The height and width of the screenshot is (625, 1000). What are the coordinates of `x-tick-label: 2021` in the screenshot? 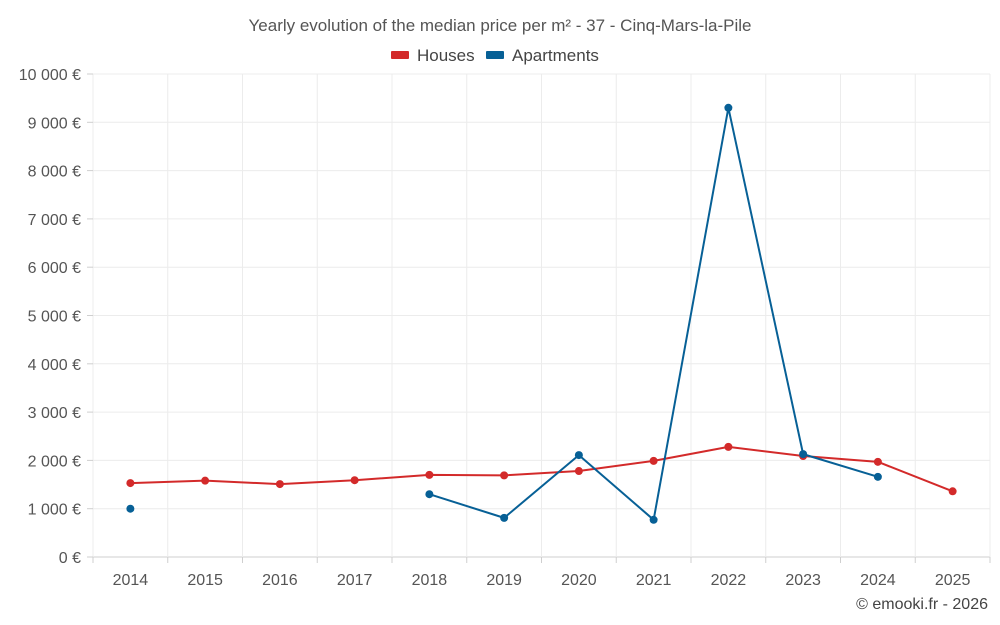 It's located at (654, 580).